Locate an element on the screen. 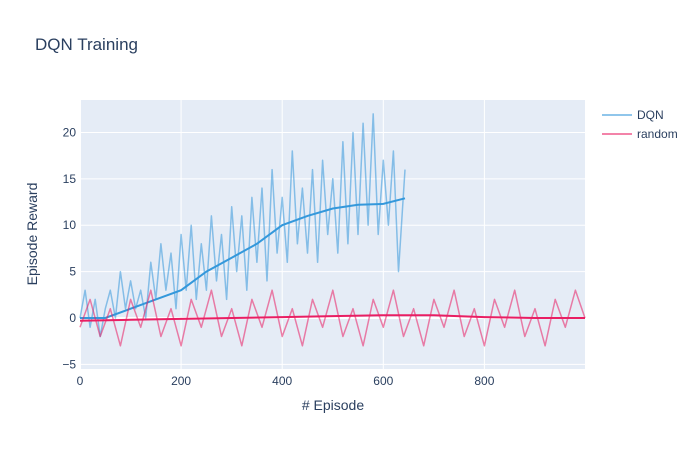  y-axis-title: Episode Reward is located at coordinates (32, 234).